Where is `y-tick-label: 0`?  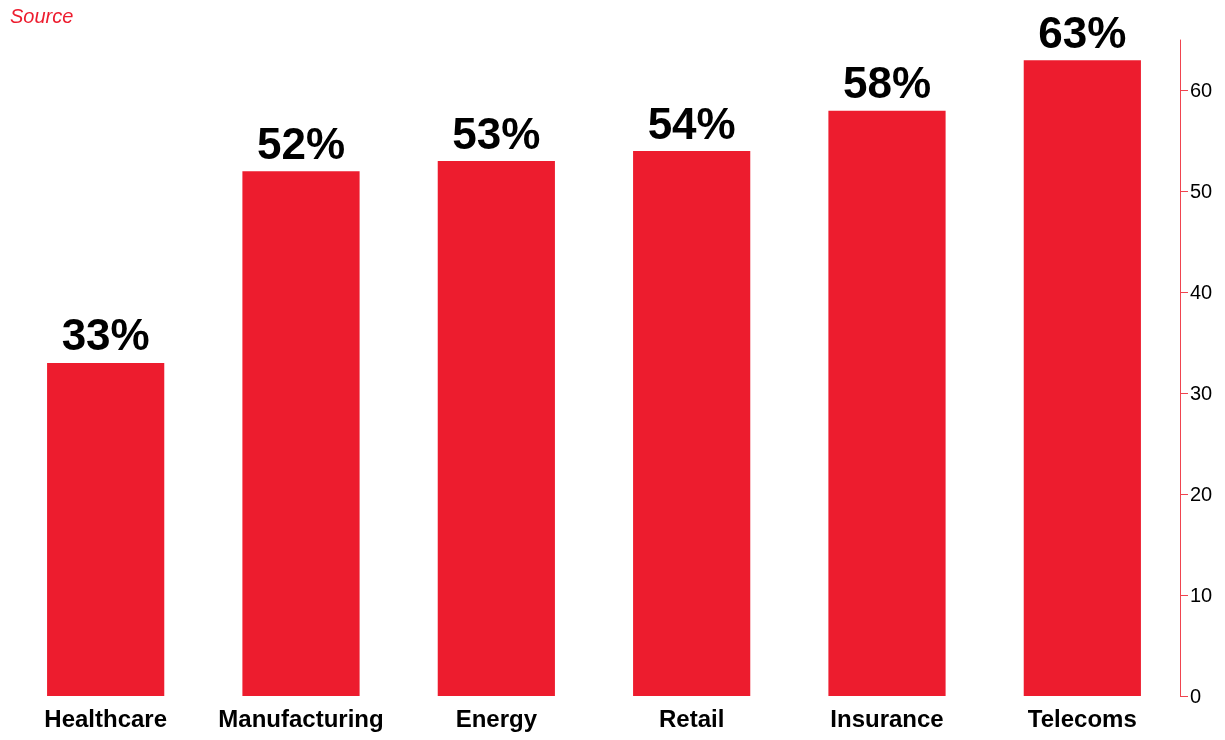 y-tick-label: 0 is located at coordinates (1196, 696).